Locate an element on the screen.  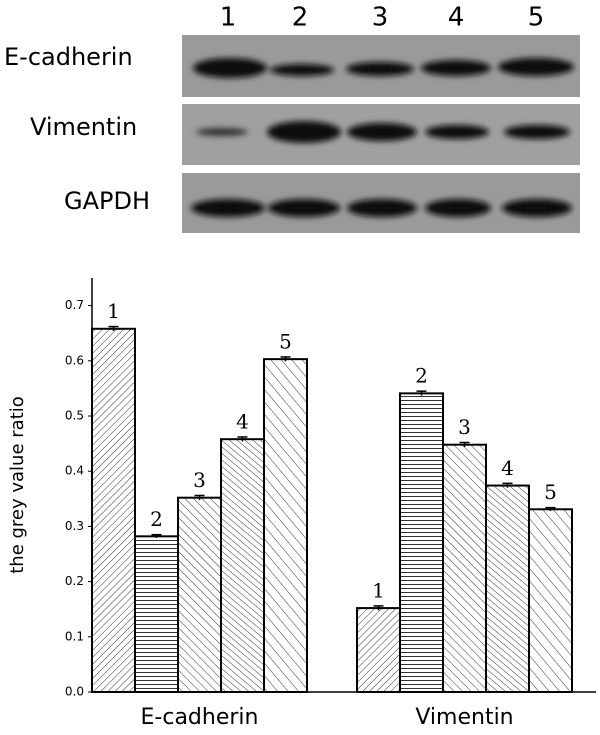
row-labels: E-cadherin Vimentin GAPDH is located at coordinates (77, 129).